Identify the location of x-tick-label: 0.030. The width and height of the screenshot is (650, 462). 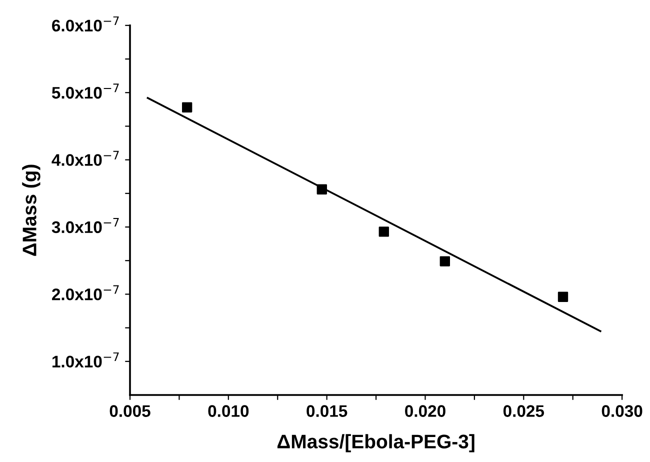
(622, 411).